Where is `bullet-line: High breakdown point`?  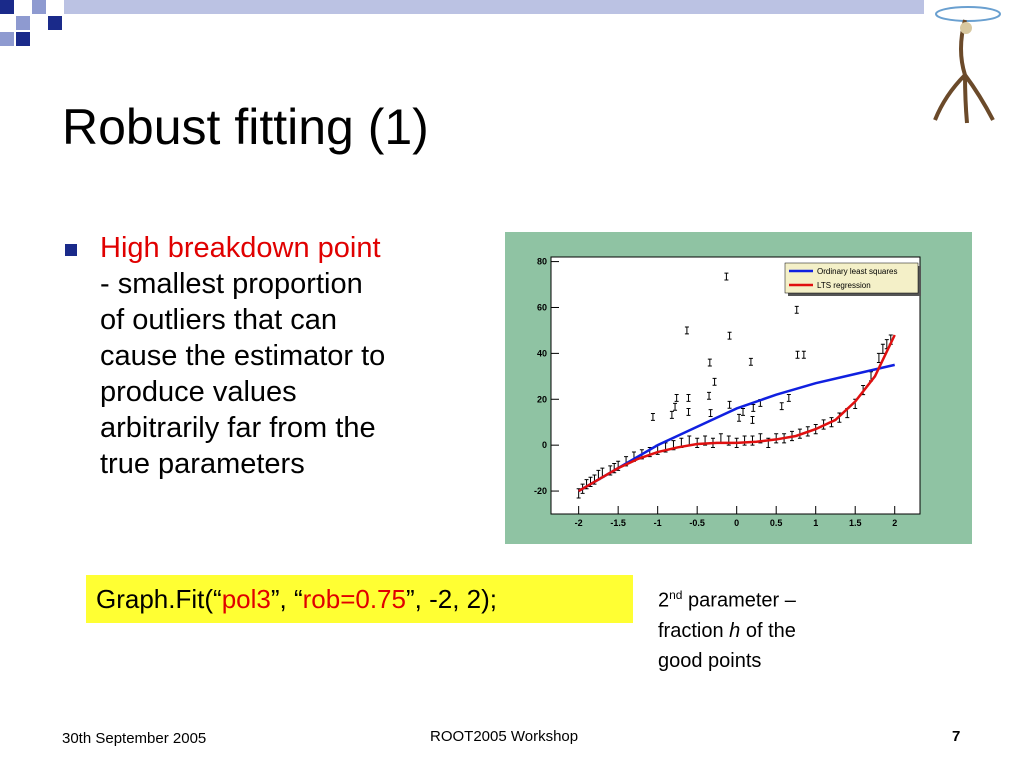 bullet-line: High breakdown point is located at coordinates (240, 248).